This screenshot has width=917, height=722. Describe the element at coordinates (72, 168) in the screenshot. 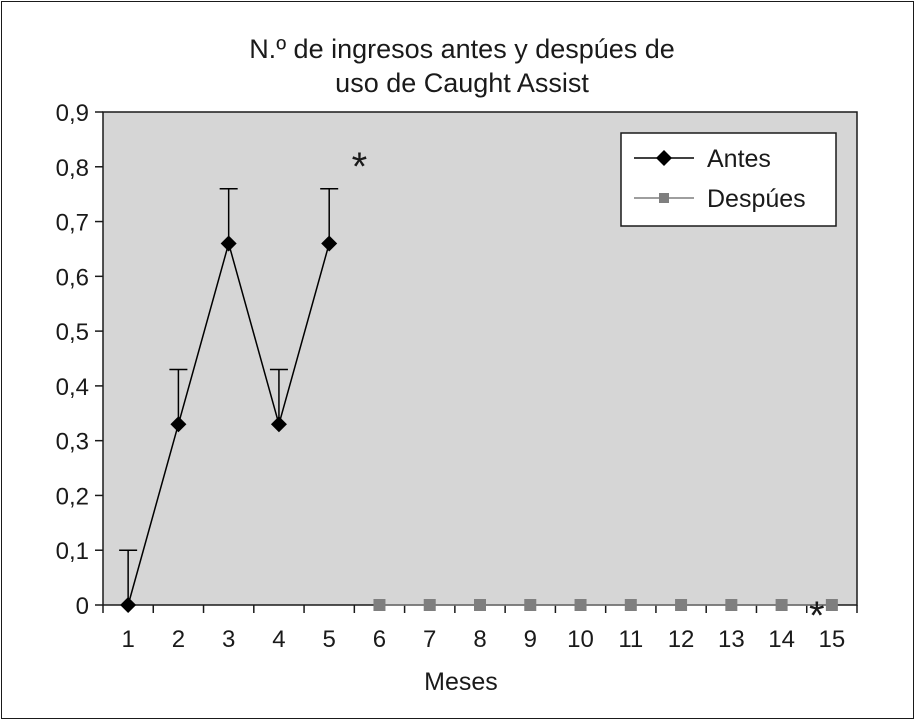

I see `y-tick-label: 0,8` at that location.